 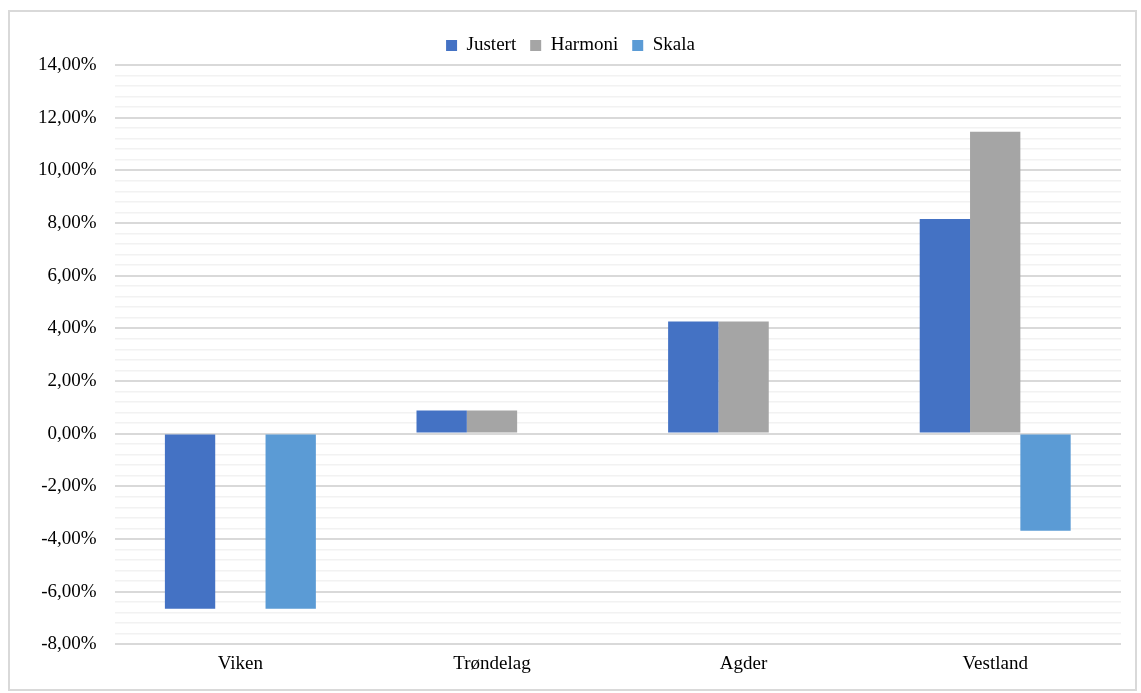 I want to click on y-tick-label: -8,00%, so click(x=69, y=643).